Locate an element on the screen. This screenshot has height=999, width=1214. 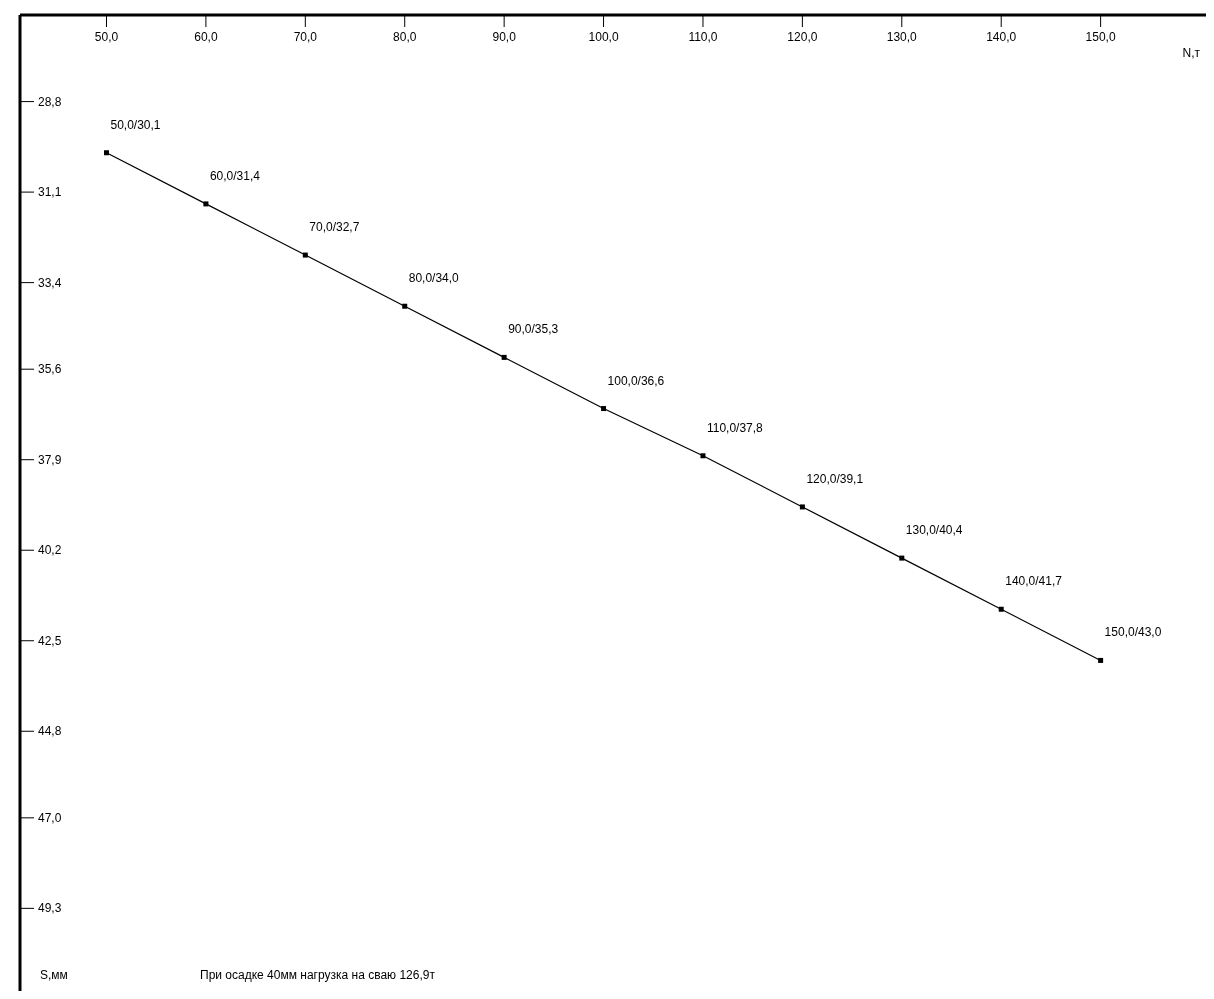
y-tick-label: 42,5 is located at coordinates (50, 640).